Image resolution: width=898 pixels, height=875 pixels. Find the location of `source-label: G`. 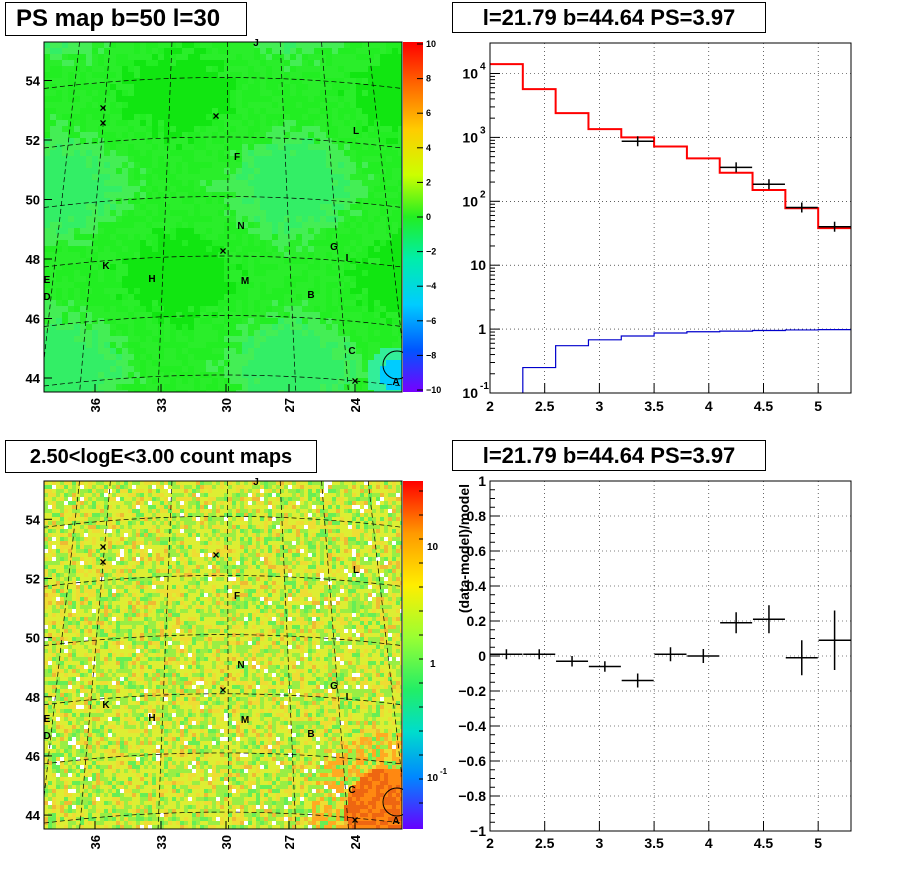

source-label: G is located at coordinates (334, 247).